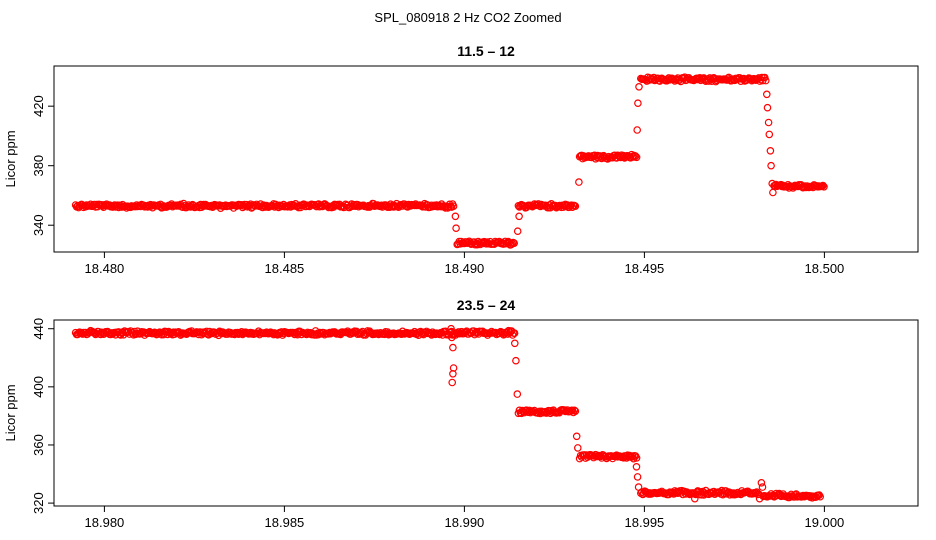 This screenshot has width=936, height=540. I want to click on x-axis: 18.980 18.985 18.990 18.995 19.000, so click(465, 517).